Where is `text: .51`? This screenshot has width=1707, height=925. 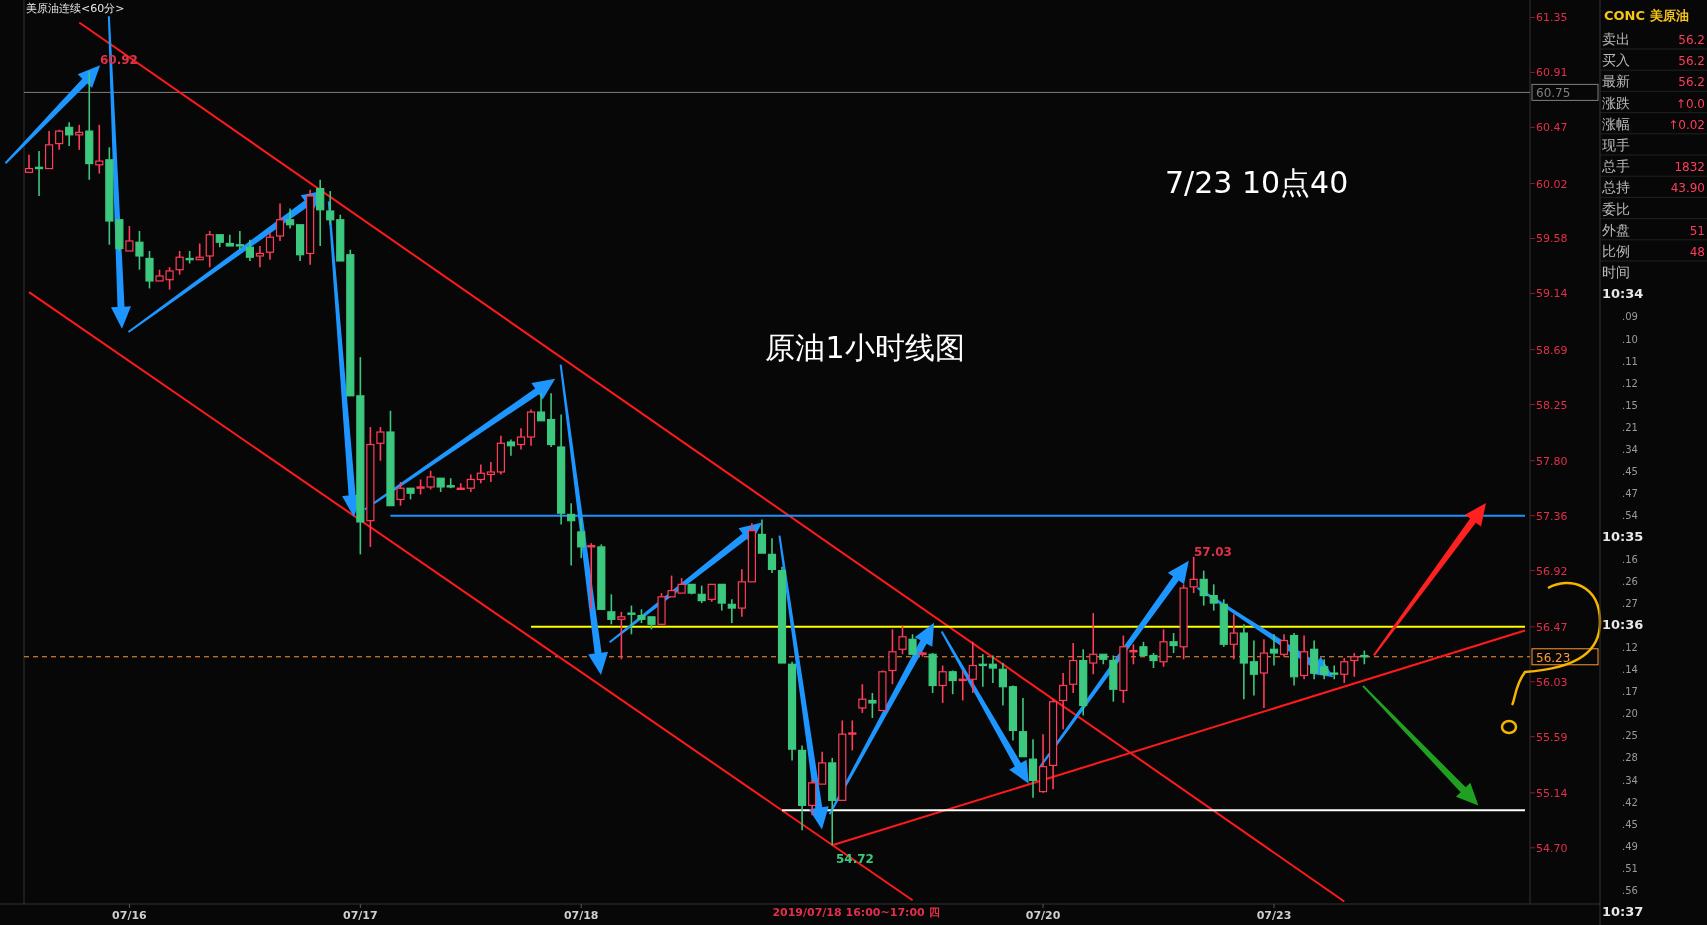 text: .51 is located at coordinates (1630, 868).